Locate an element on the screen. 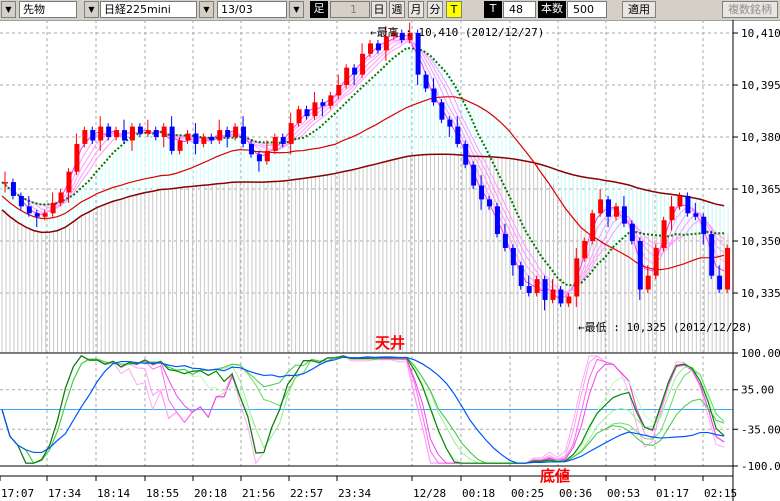 The image size is (780, 501). price-label: 10,350 is located at coordinates (760, 241).